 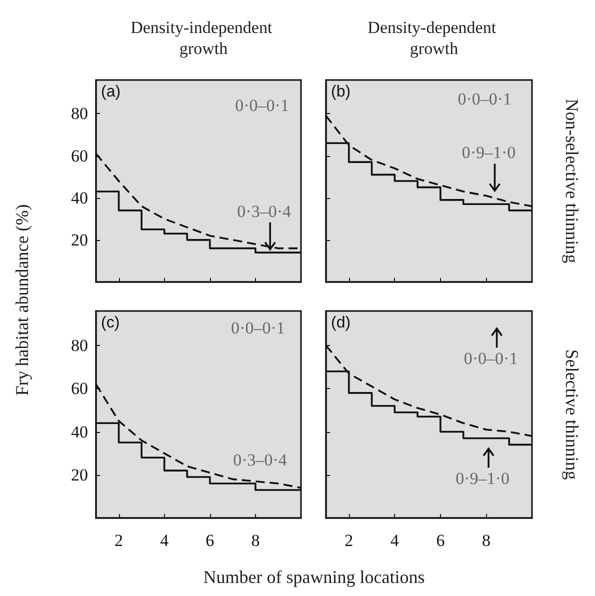 What do you see at coordinates (572, 181) in the screenshot?
I see `y2-axis-title: Non-selective thinning` at bounding box center [572, 181].